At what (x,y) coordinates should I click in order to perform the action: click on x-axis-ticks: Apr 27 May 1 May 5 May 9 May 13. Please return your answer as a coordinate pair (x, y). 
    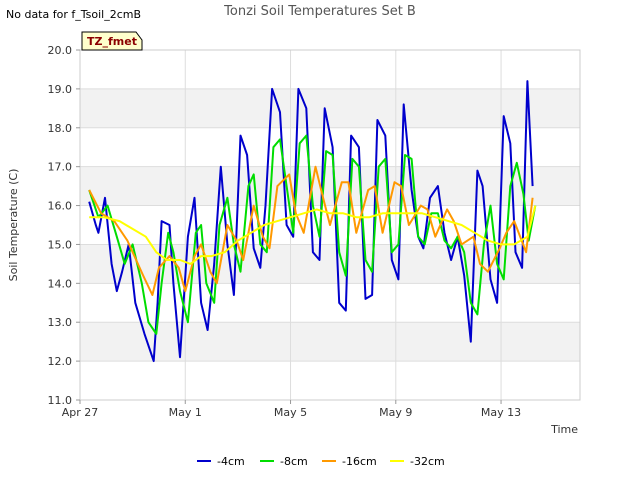
    Looking at the image, I should click on (291, 409).